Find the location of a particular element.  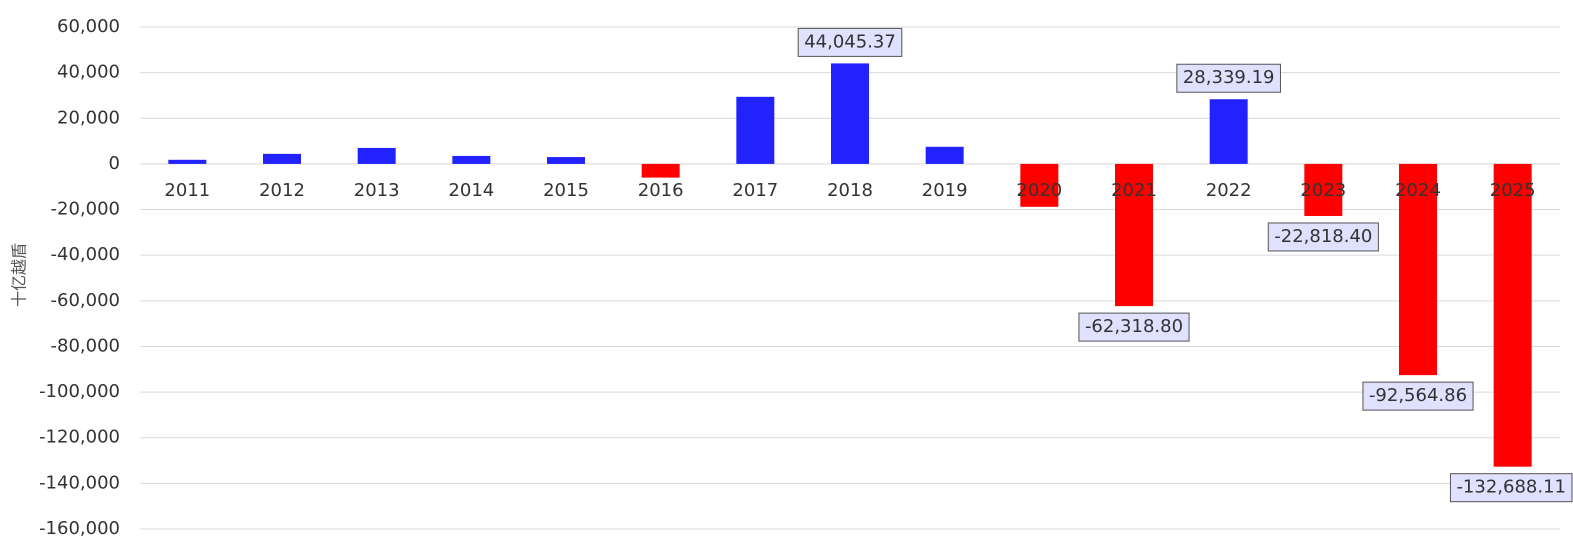

y-tick-label: -140,000 is located at coordinates (79, 482).